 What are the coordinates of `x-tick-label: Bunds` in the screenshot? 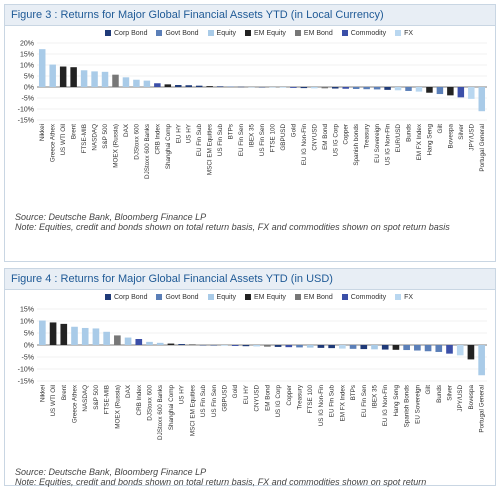 It's located at (409, 133).